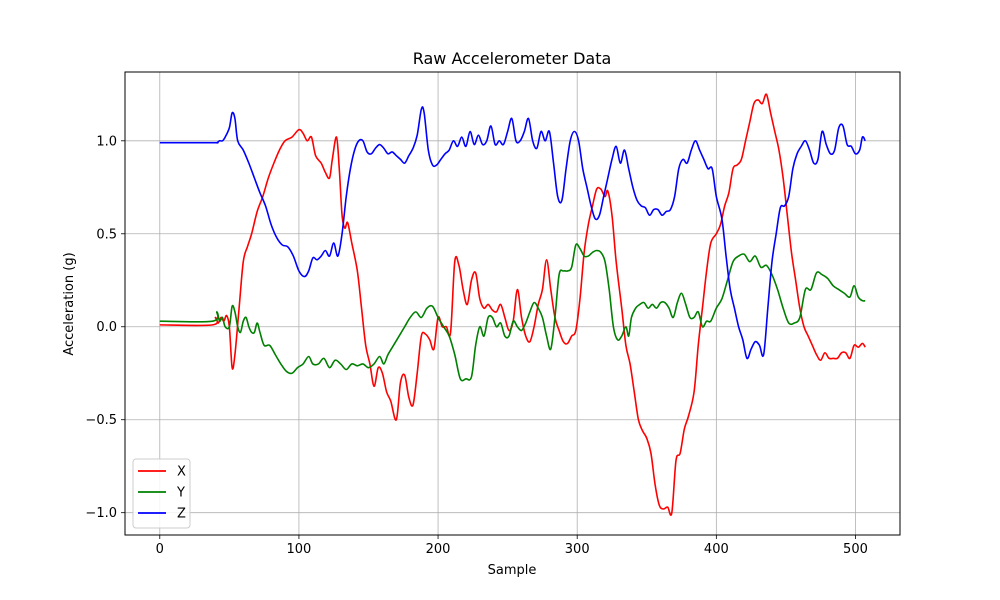 This screenshot has height=600, width=1000. What do you see at coordinates (855, 549) in the screenshot?
I see `x-tick-label: 500` at bounding box center [855, 549].